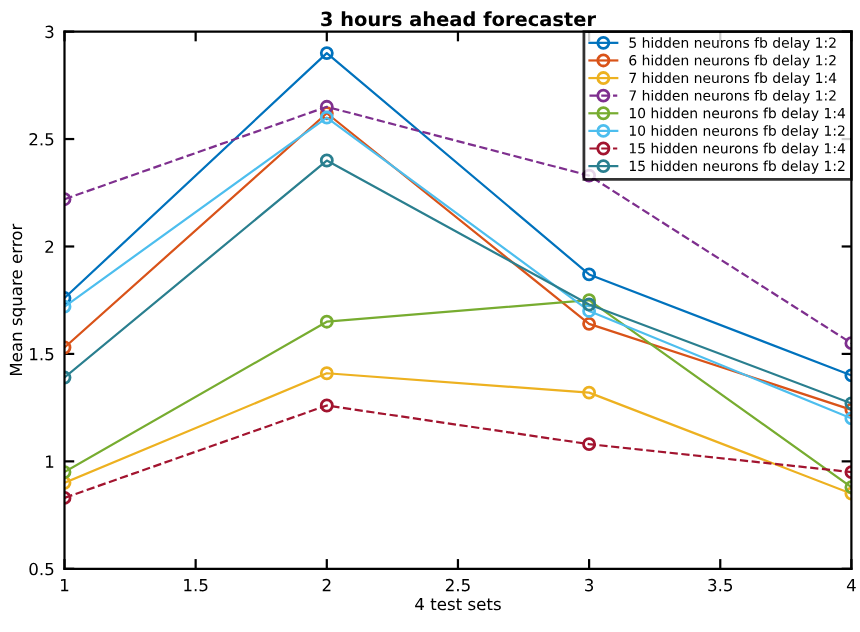 The height and width of the screenshot is (632, 860). I want to click on y-tick-label: 1.5, so click(42, 354).